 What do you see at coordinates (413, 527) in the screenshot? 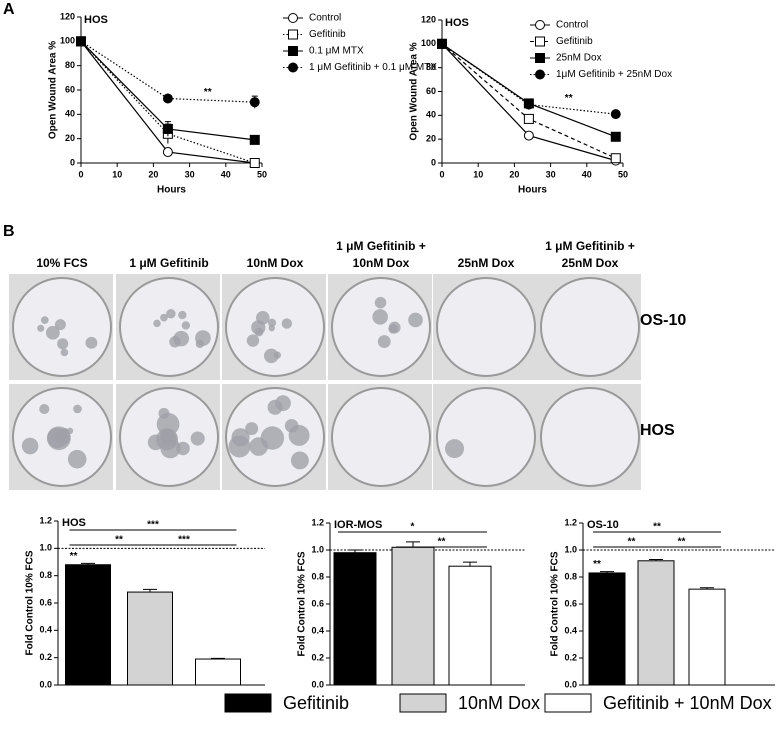
I see `bracket-label: *` at bounding box center [413, 527].